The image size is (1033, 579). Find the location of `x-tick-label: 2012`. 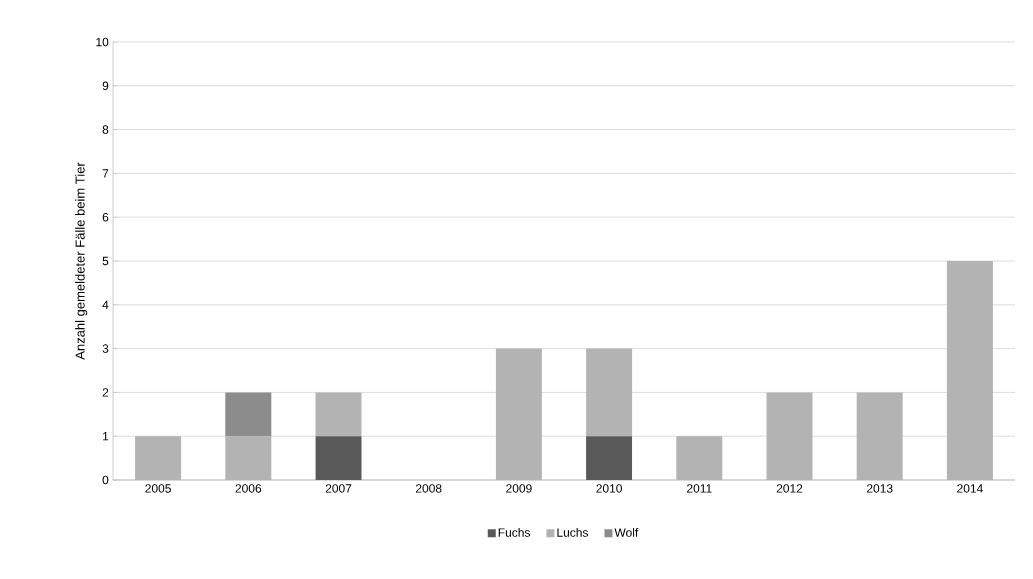

x-tick-label: 2012 is located at coordinates (789, 488).